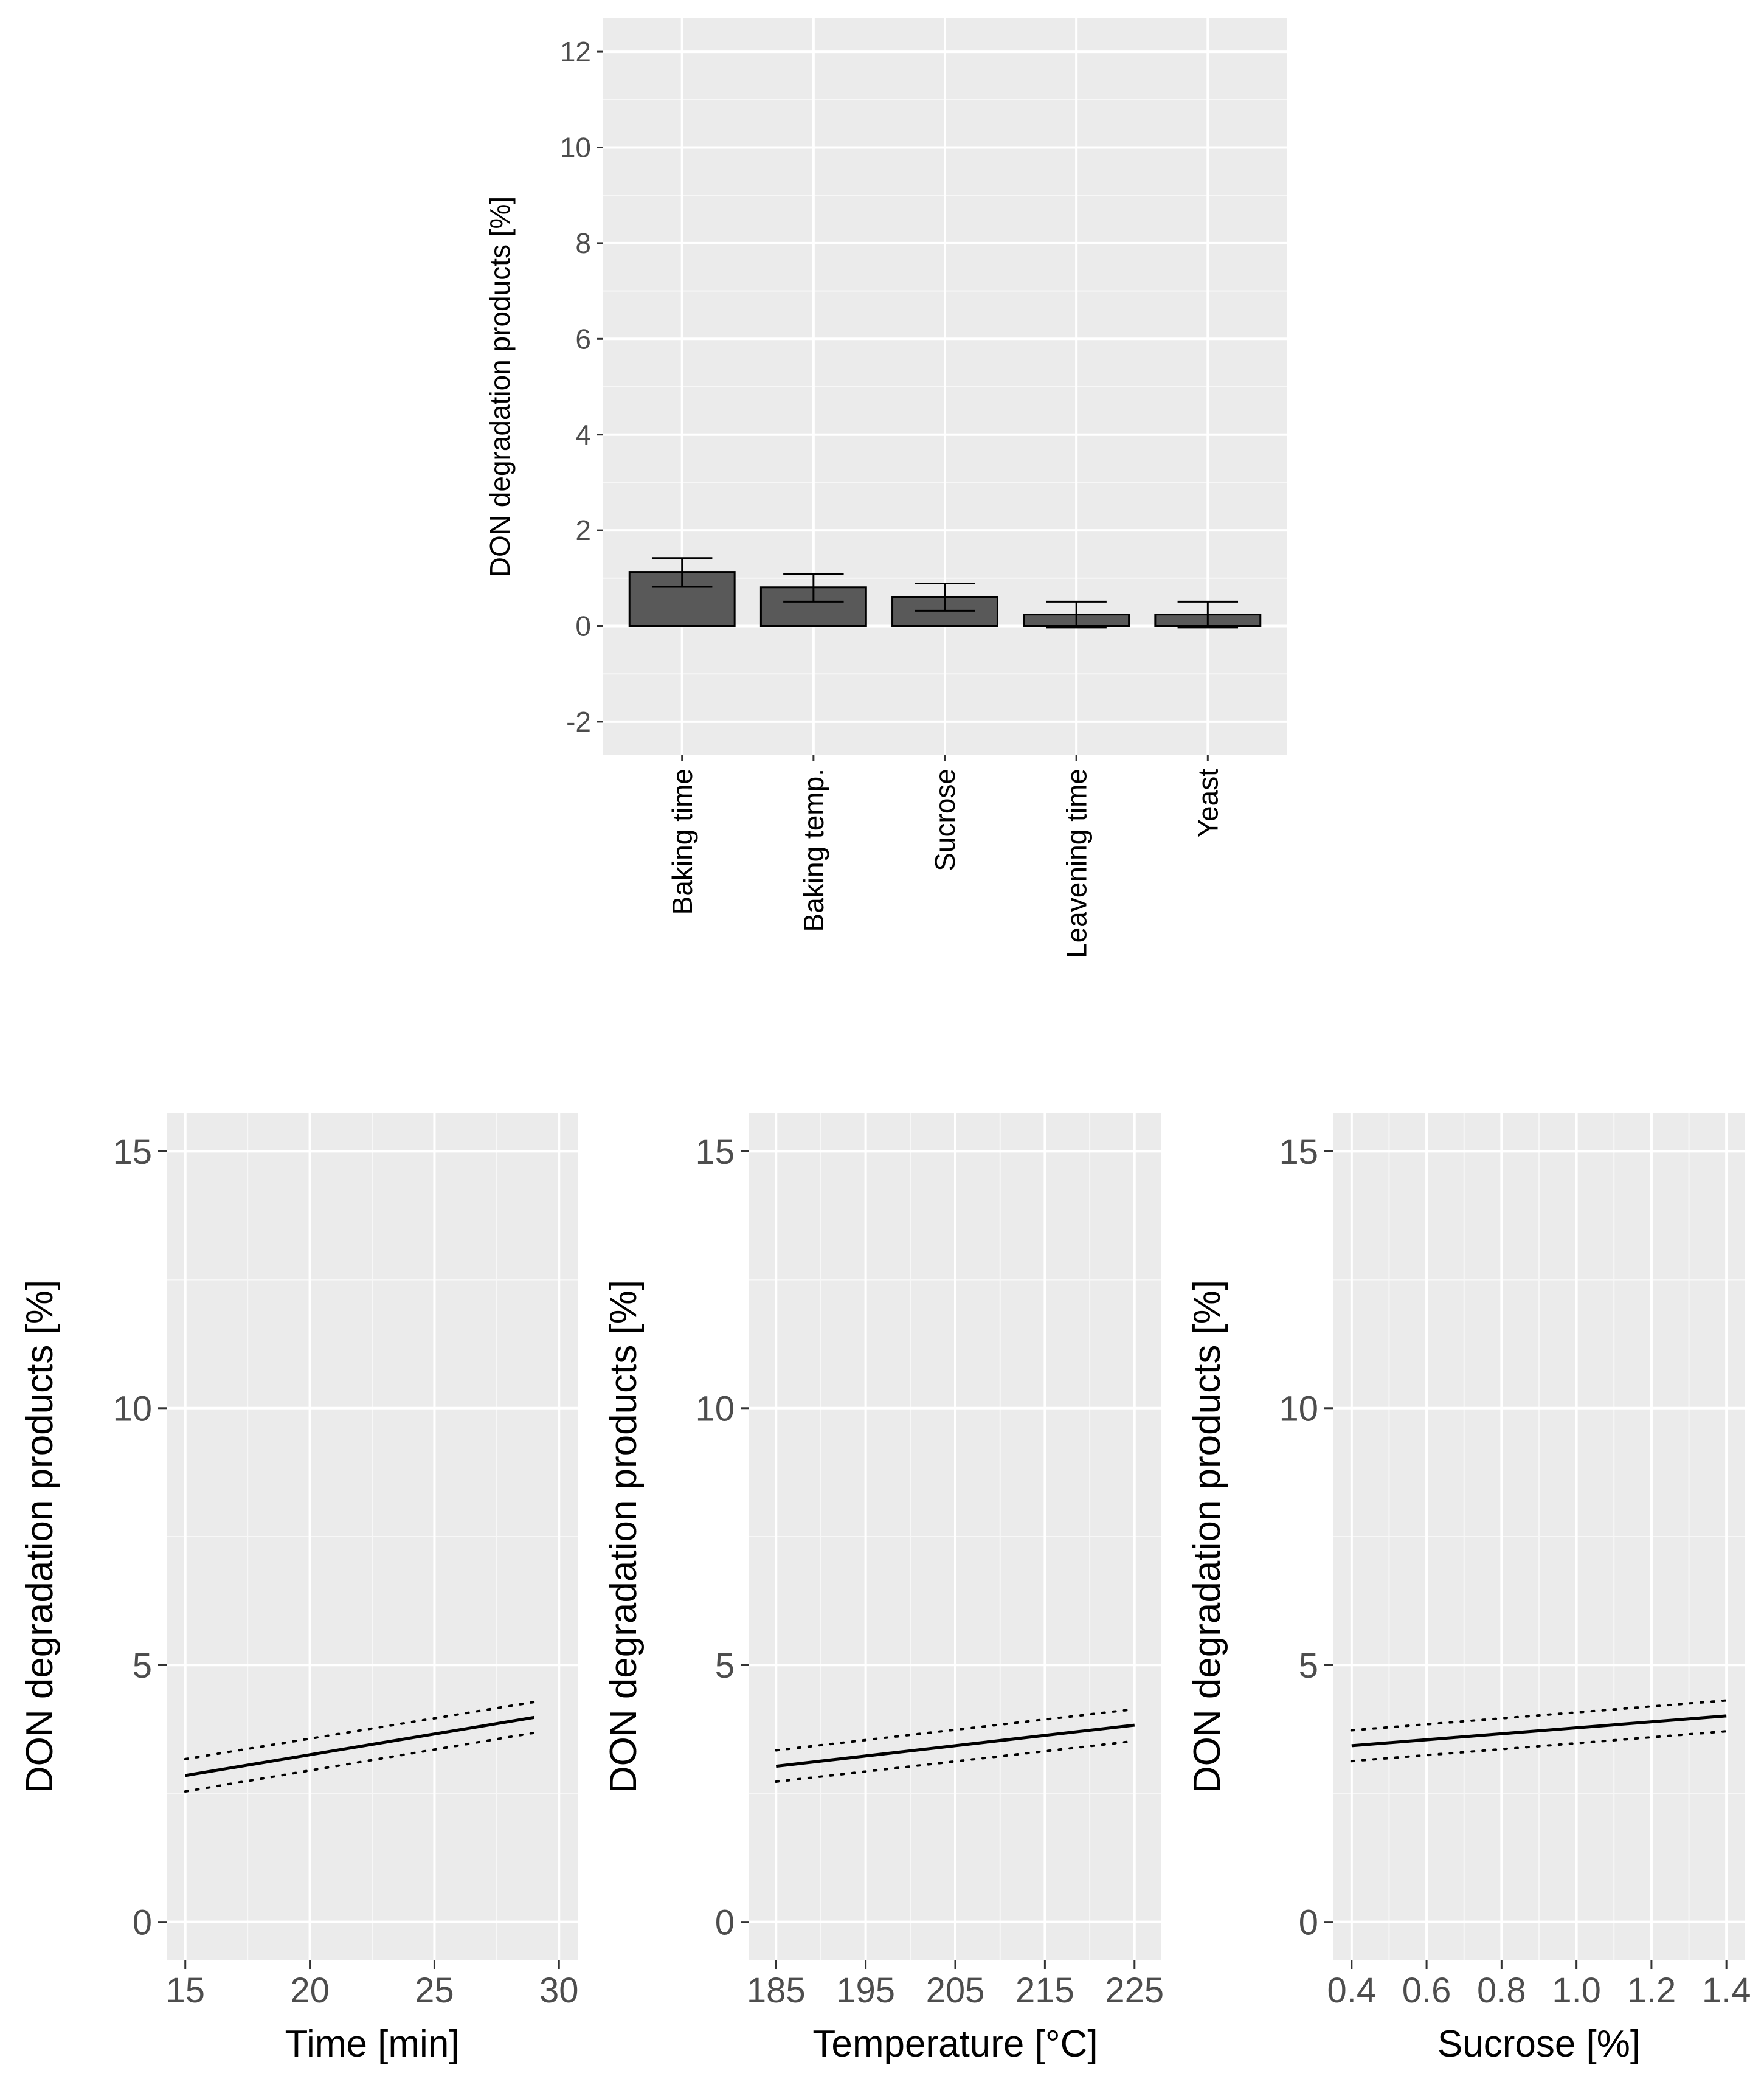 This screenshot has height=2079, width=1764. What do you see at coordinates (583, 530) in the screenshot?
I see `y-tick-label: 2` at bounding box center [583, 530].